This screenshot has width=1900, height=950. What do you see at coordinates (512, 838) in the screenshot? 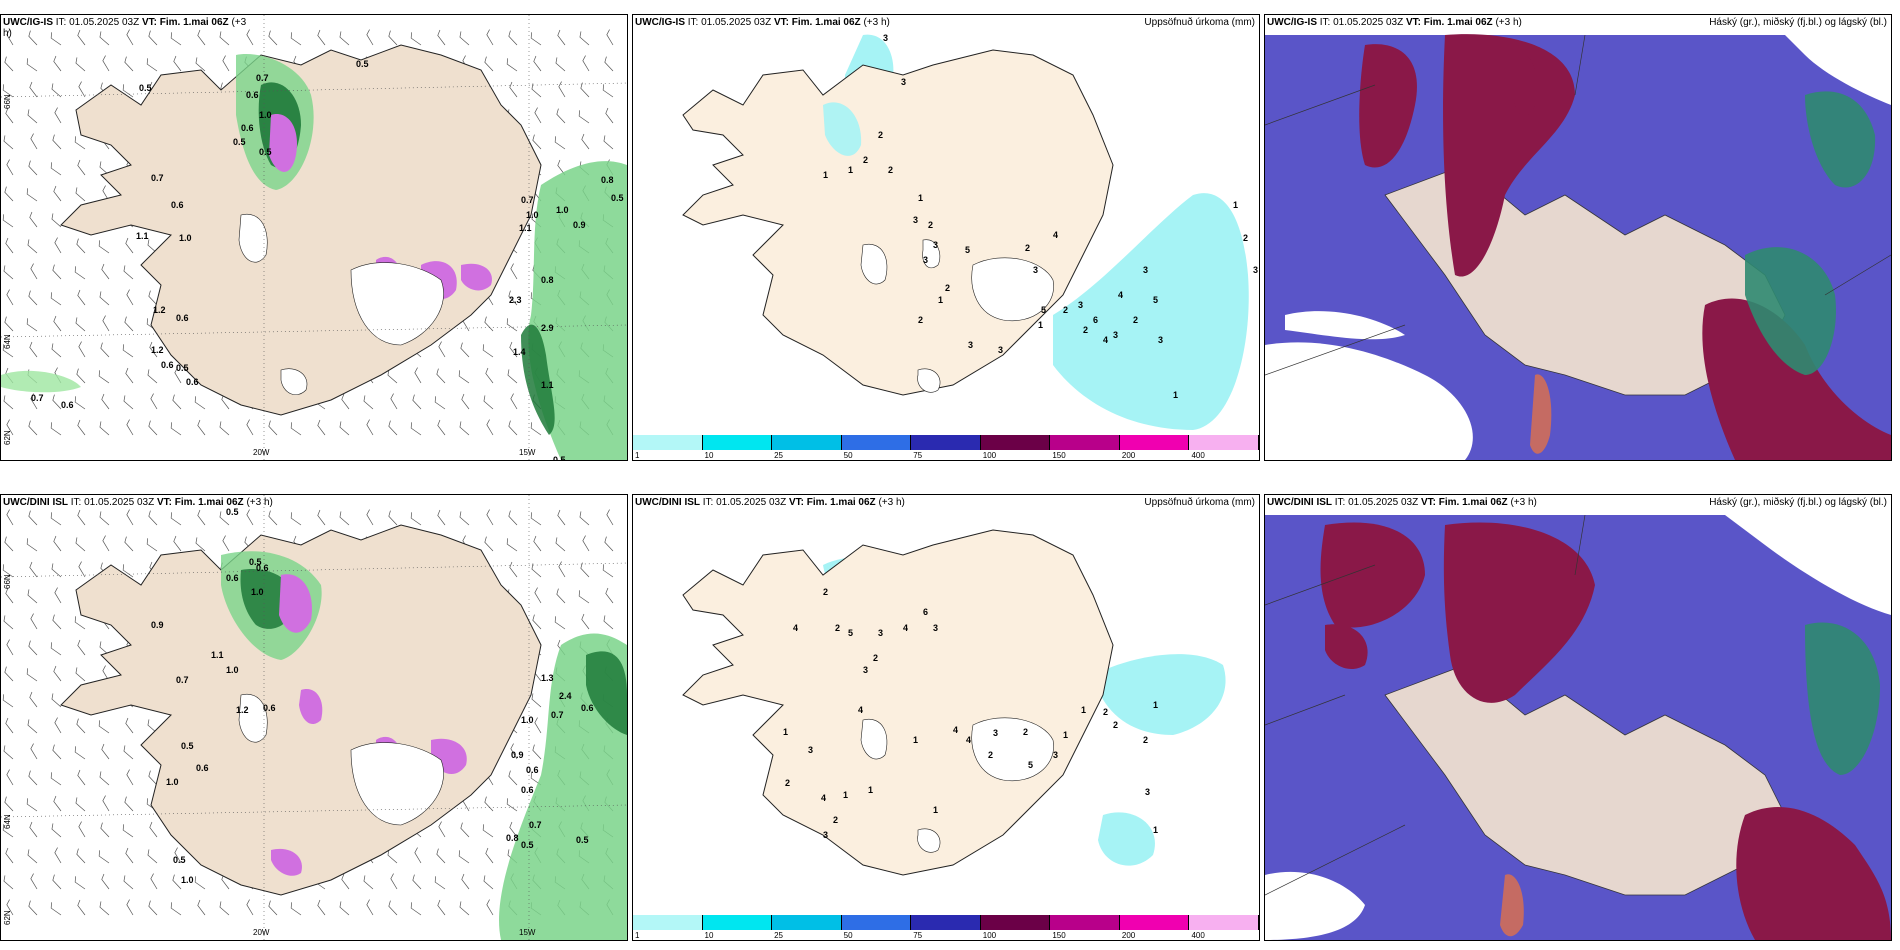
I see `precip-value-label: 0.8` at bounding box center [512, 838].